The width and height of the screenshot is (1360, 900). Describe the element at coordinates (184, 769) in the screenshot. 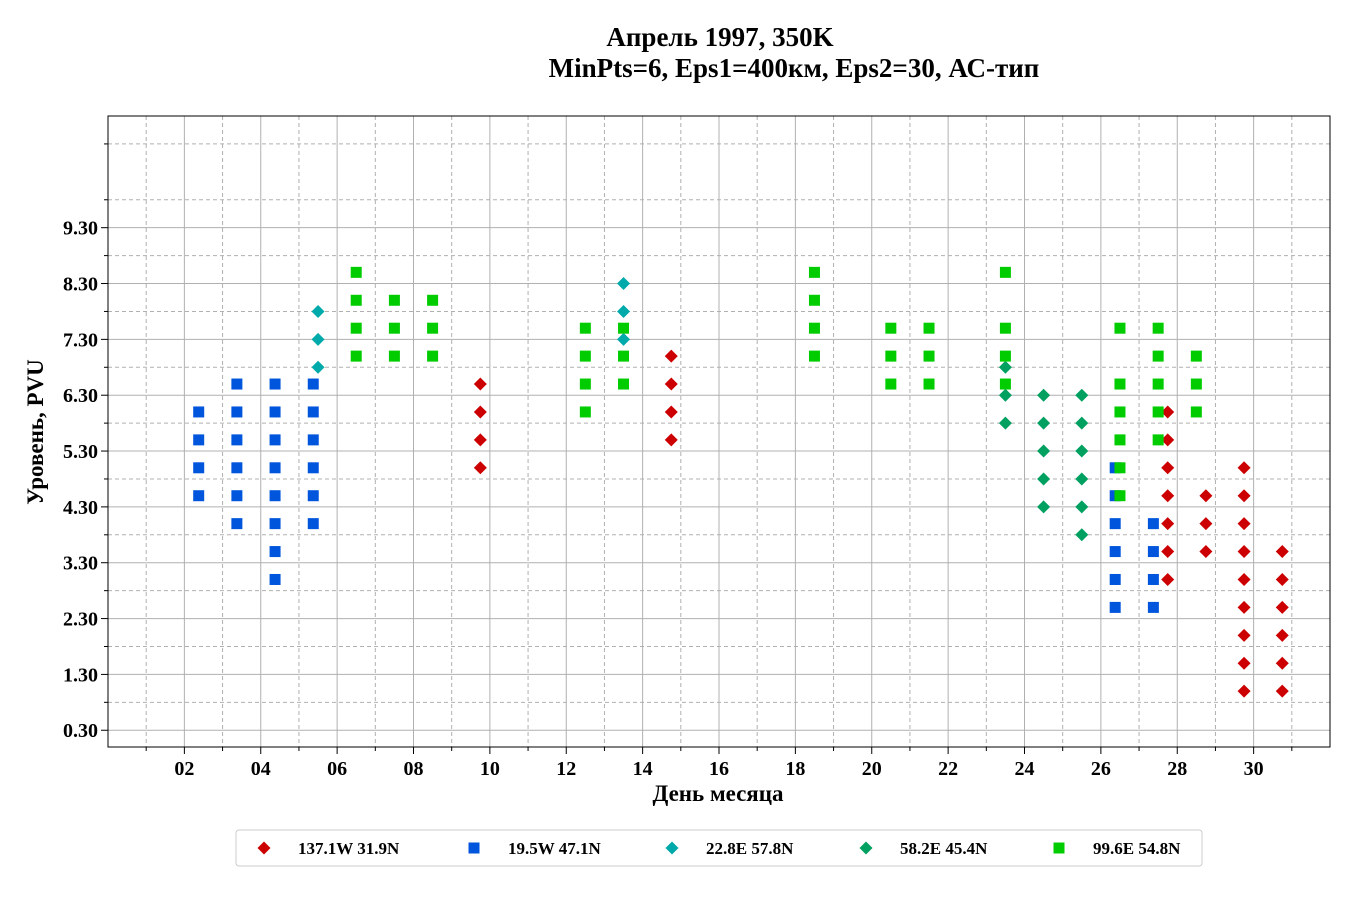

I see `x-tick-label: 02` at that location.